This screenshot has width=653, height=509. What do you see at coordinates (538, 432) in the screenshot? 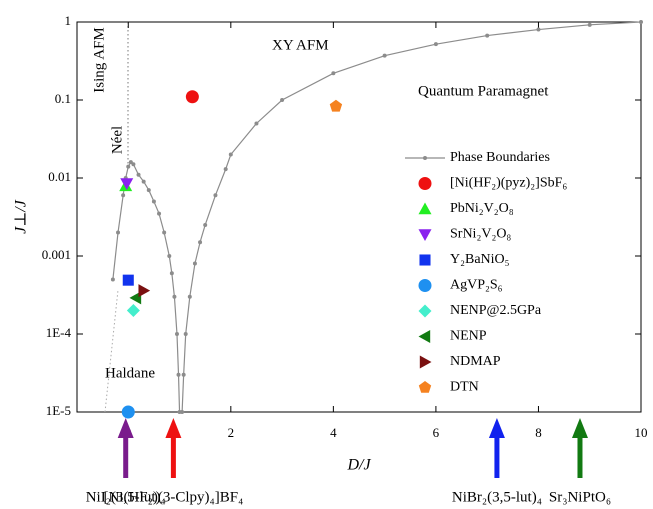
I see `x-tick-label: 8` at bounding box center [538, 432].